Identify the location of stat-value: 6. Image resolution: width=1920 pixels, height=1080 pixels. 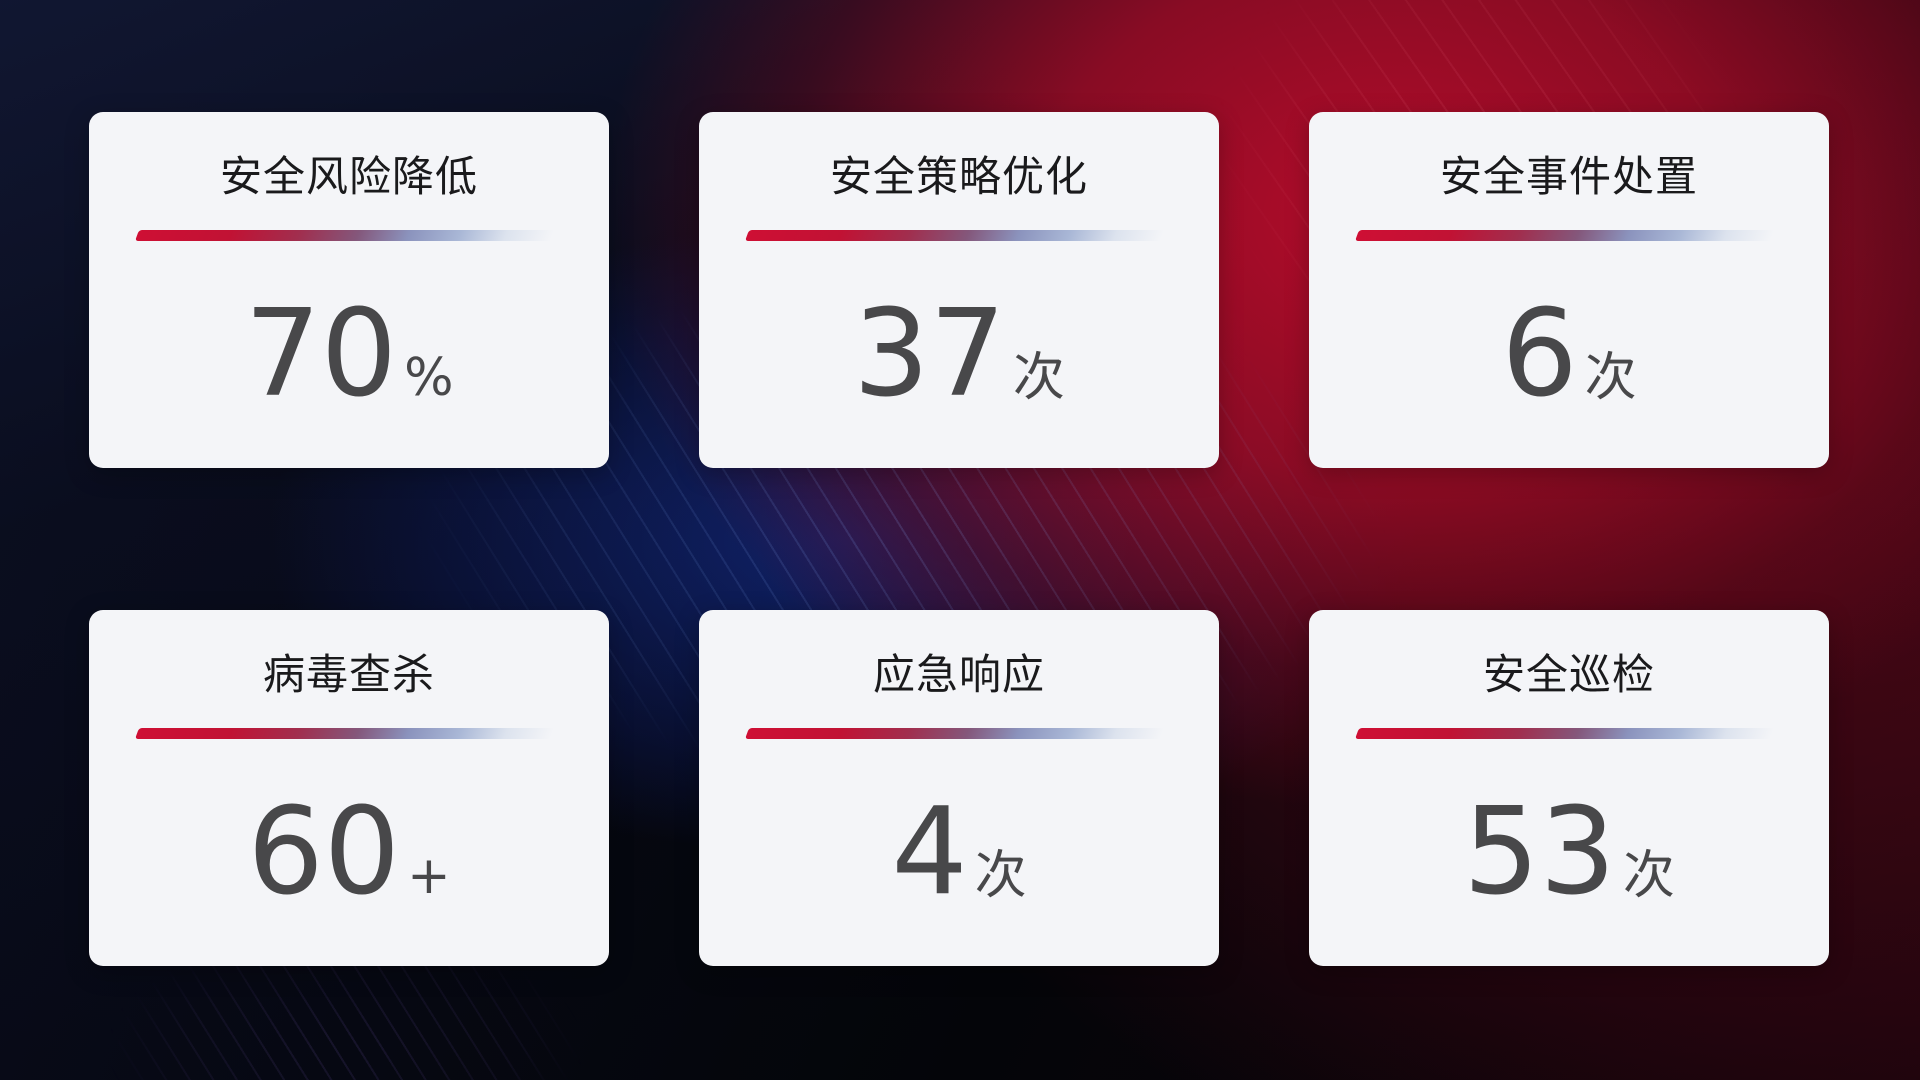
(1539, 354).